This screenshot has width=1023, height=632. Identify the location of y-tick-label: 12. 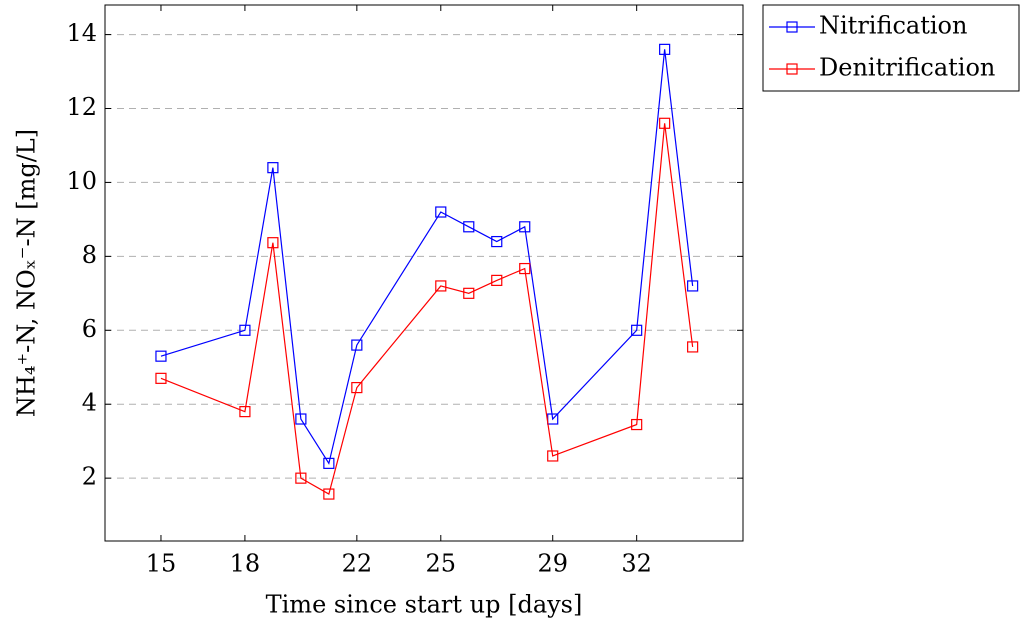
(81, 107).